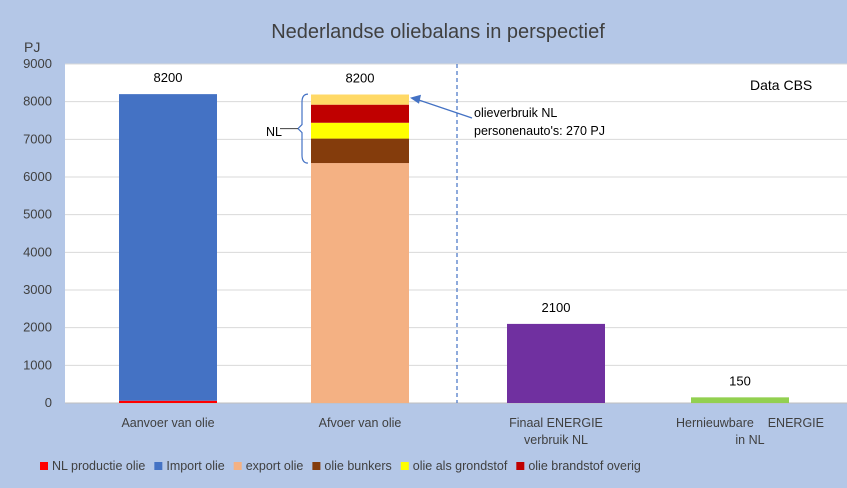 This screenshot has width=847, height=488. What do you see at coordinates (37, 214) in the screenshot?
I see `y-tick-label-5000: 5000` at bounding box center [37, 214].